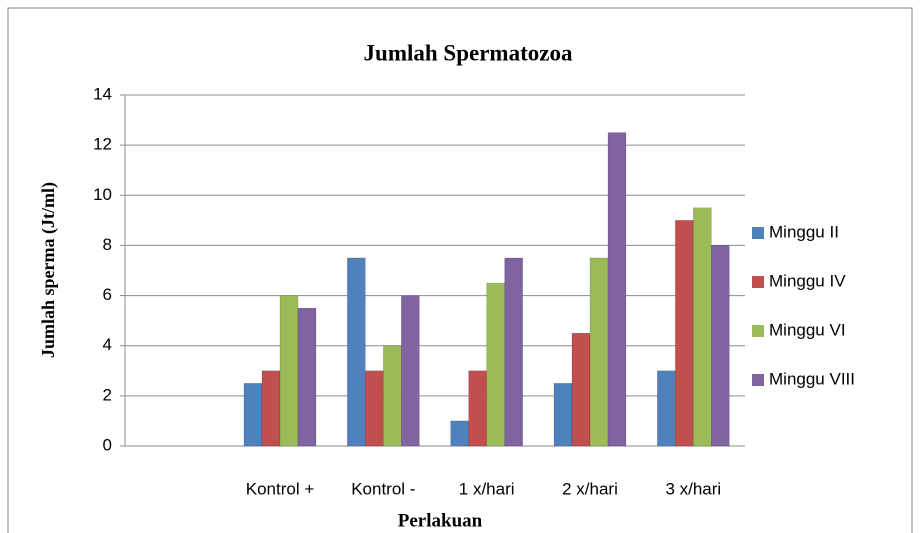 This screenshot has width=920, height=533. Describe the element at coordinates (590, 488) in the screenshot. I see `x-tick-label: 2 x/hari` at that location.